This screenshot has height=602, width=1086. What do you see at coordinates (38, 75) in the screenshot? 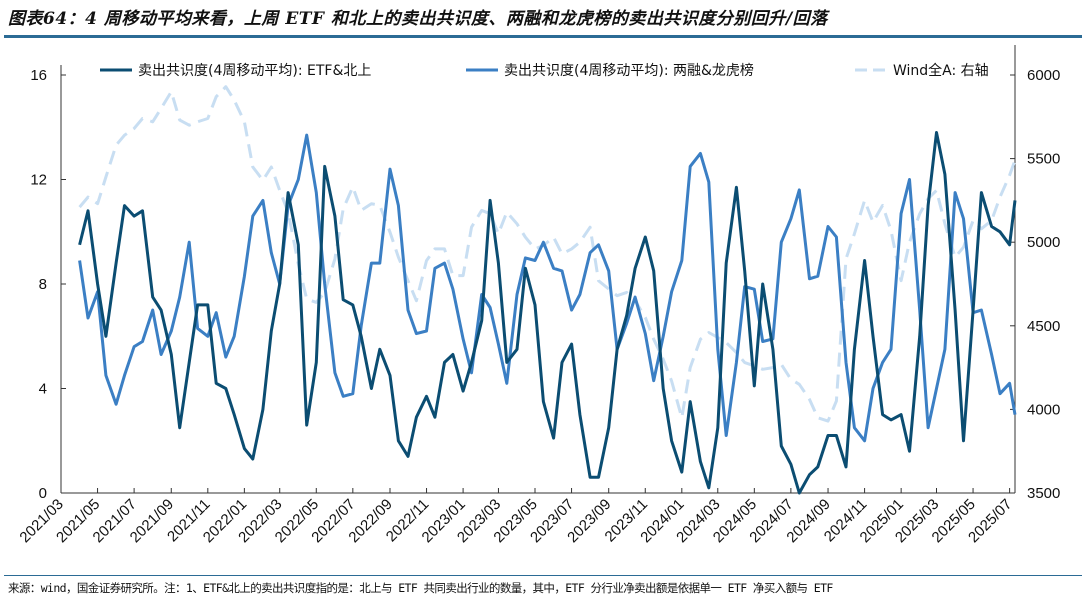
I see `left-tick-label: 16` at bounding box center [38, 75].